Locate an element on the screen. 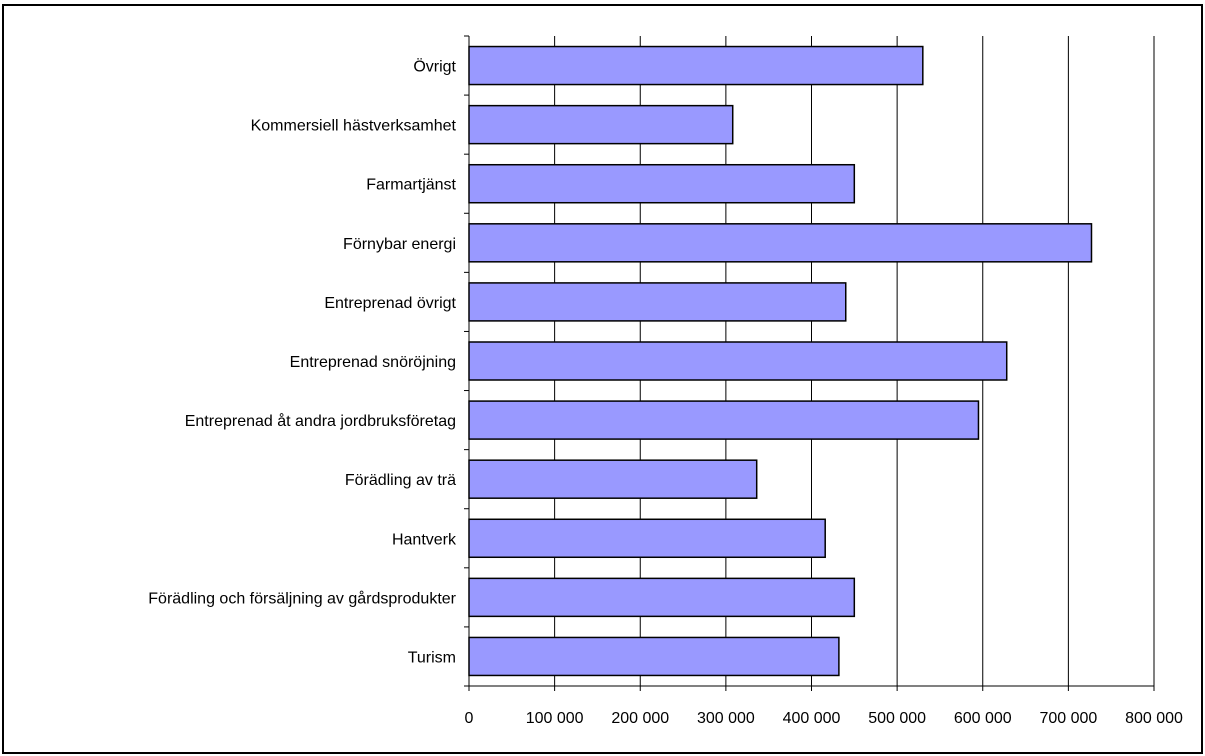 This screenshot has width=1205, height=756. category-label: Övrigt is located at coordinates (434, 67).